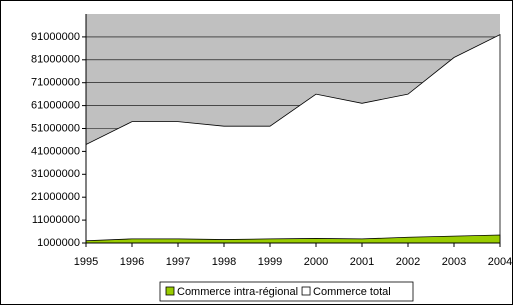 This screenshot has height=305, width=513. I want to click on x-tick-label: 2000, so click(316, 262).